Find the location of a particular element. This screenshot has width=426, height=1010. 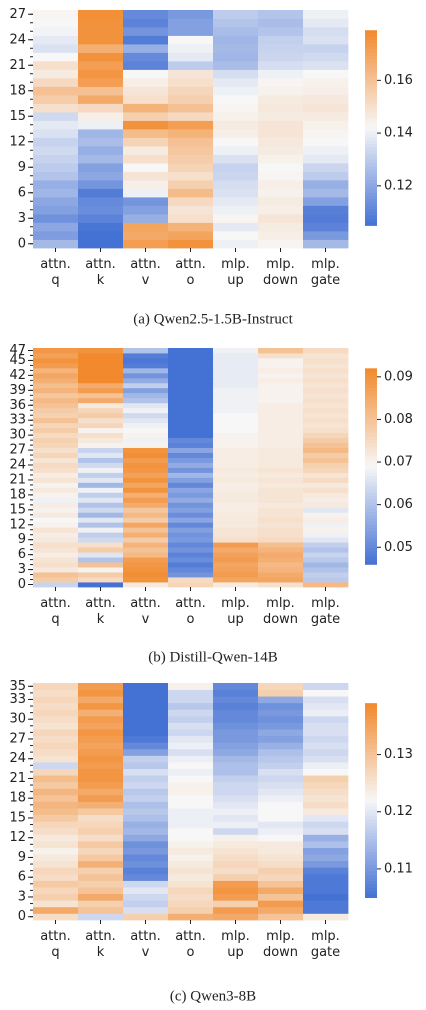

y-tick-label: 15 is located at coordinates (17, 116).